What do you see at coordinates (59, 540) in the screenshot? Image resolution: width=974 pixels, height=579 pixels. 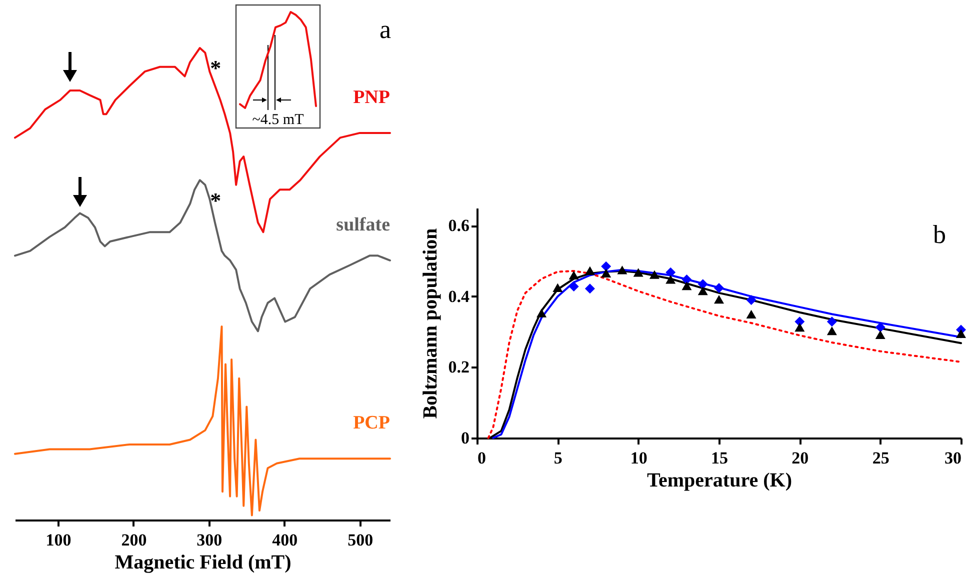 I see `x-tick-label: 100` at bounding box center [59, 540].